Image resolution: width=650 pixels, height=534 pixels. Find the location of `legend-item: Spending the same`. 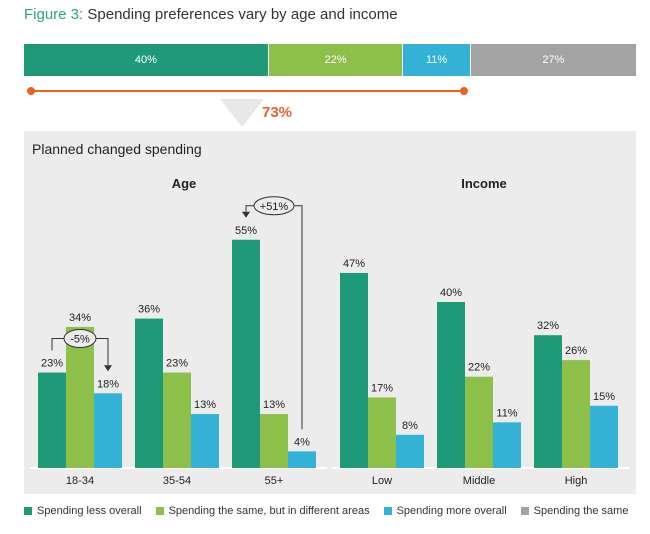

legend-item: Spending the same is located at coordinates (574, 511).